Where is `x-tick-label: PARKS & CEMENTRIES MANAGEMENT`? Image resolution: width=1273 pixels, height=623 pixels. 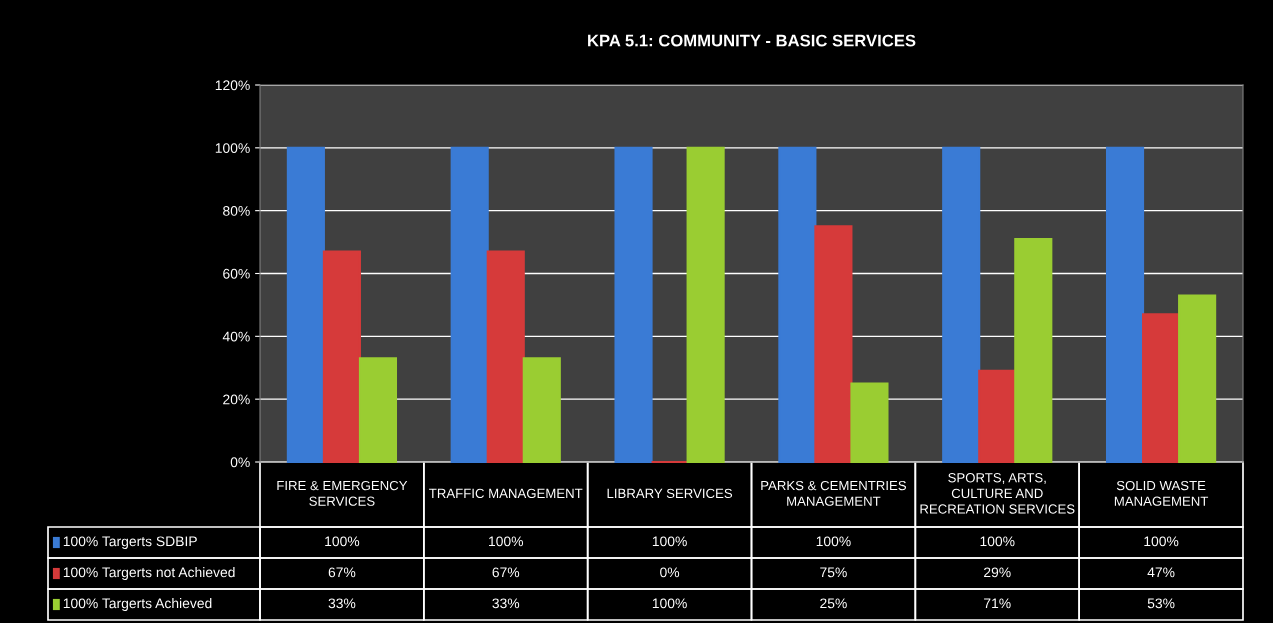 x-tick-label: PARKS & CEMENTRIES MANAGEMENT is located at coordinates (834, 493).